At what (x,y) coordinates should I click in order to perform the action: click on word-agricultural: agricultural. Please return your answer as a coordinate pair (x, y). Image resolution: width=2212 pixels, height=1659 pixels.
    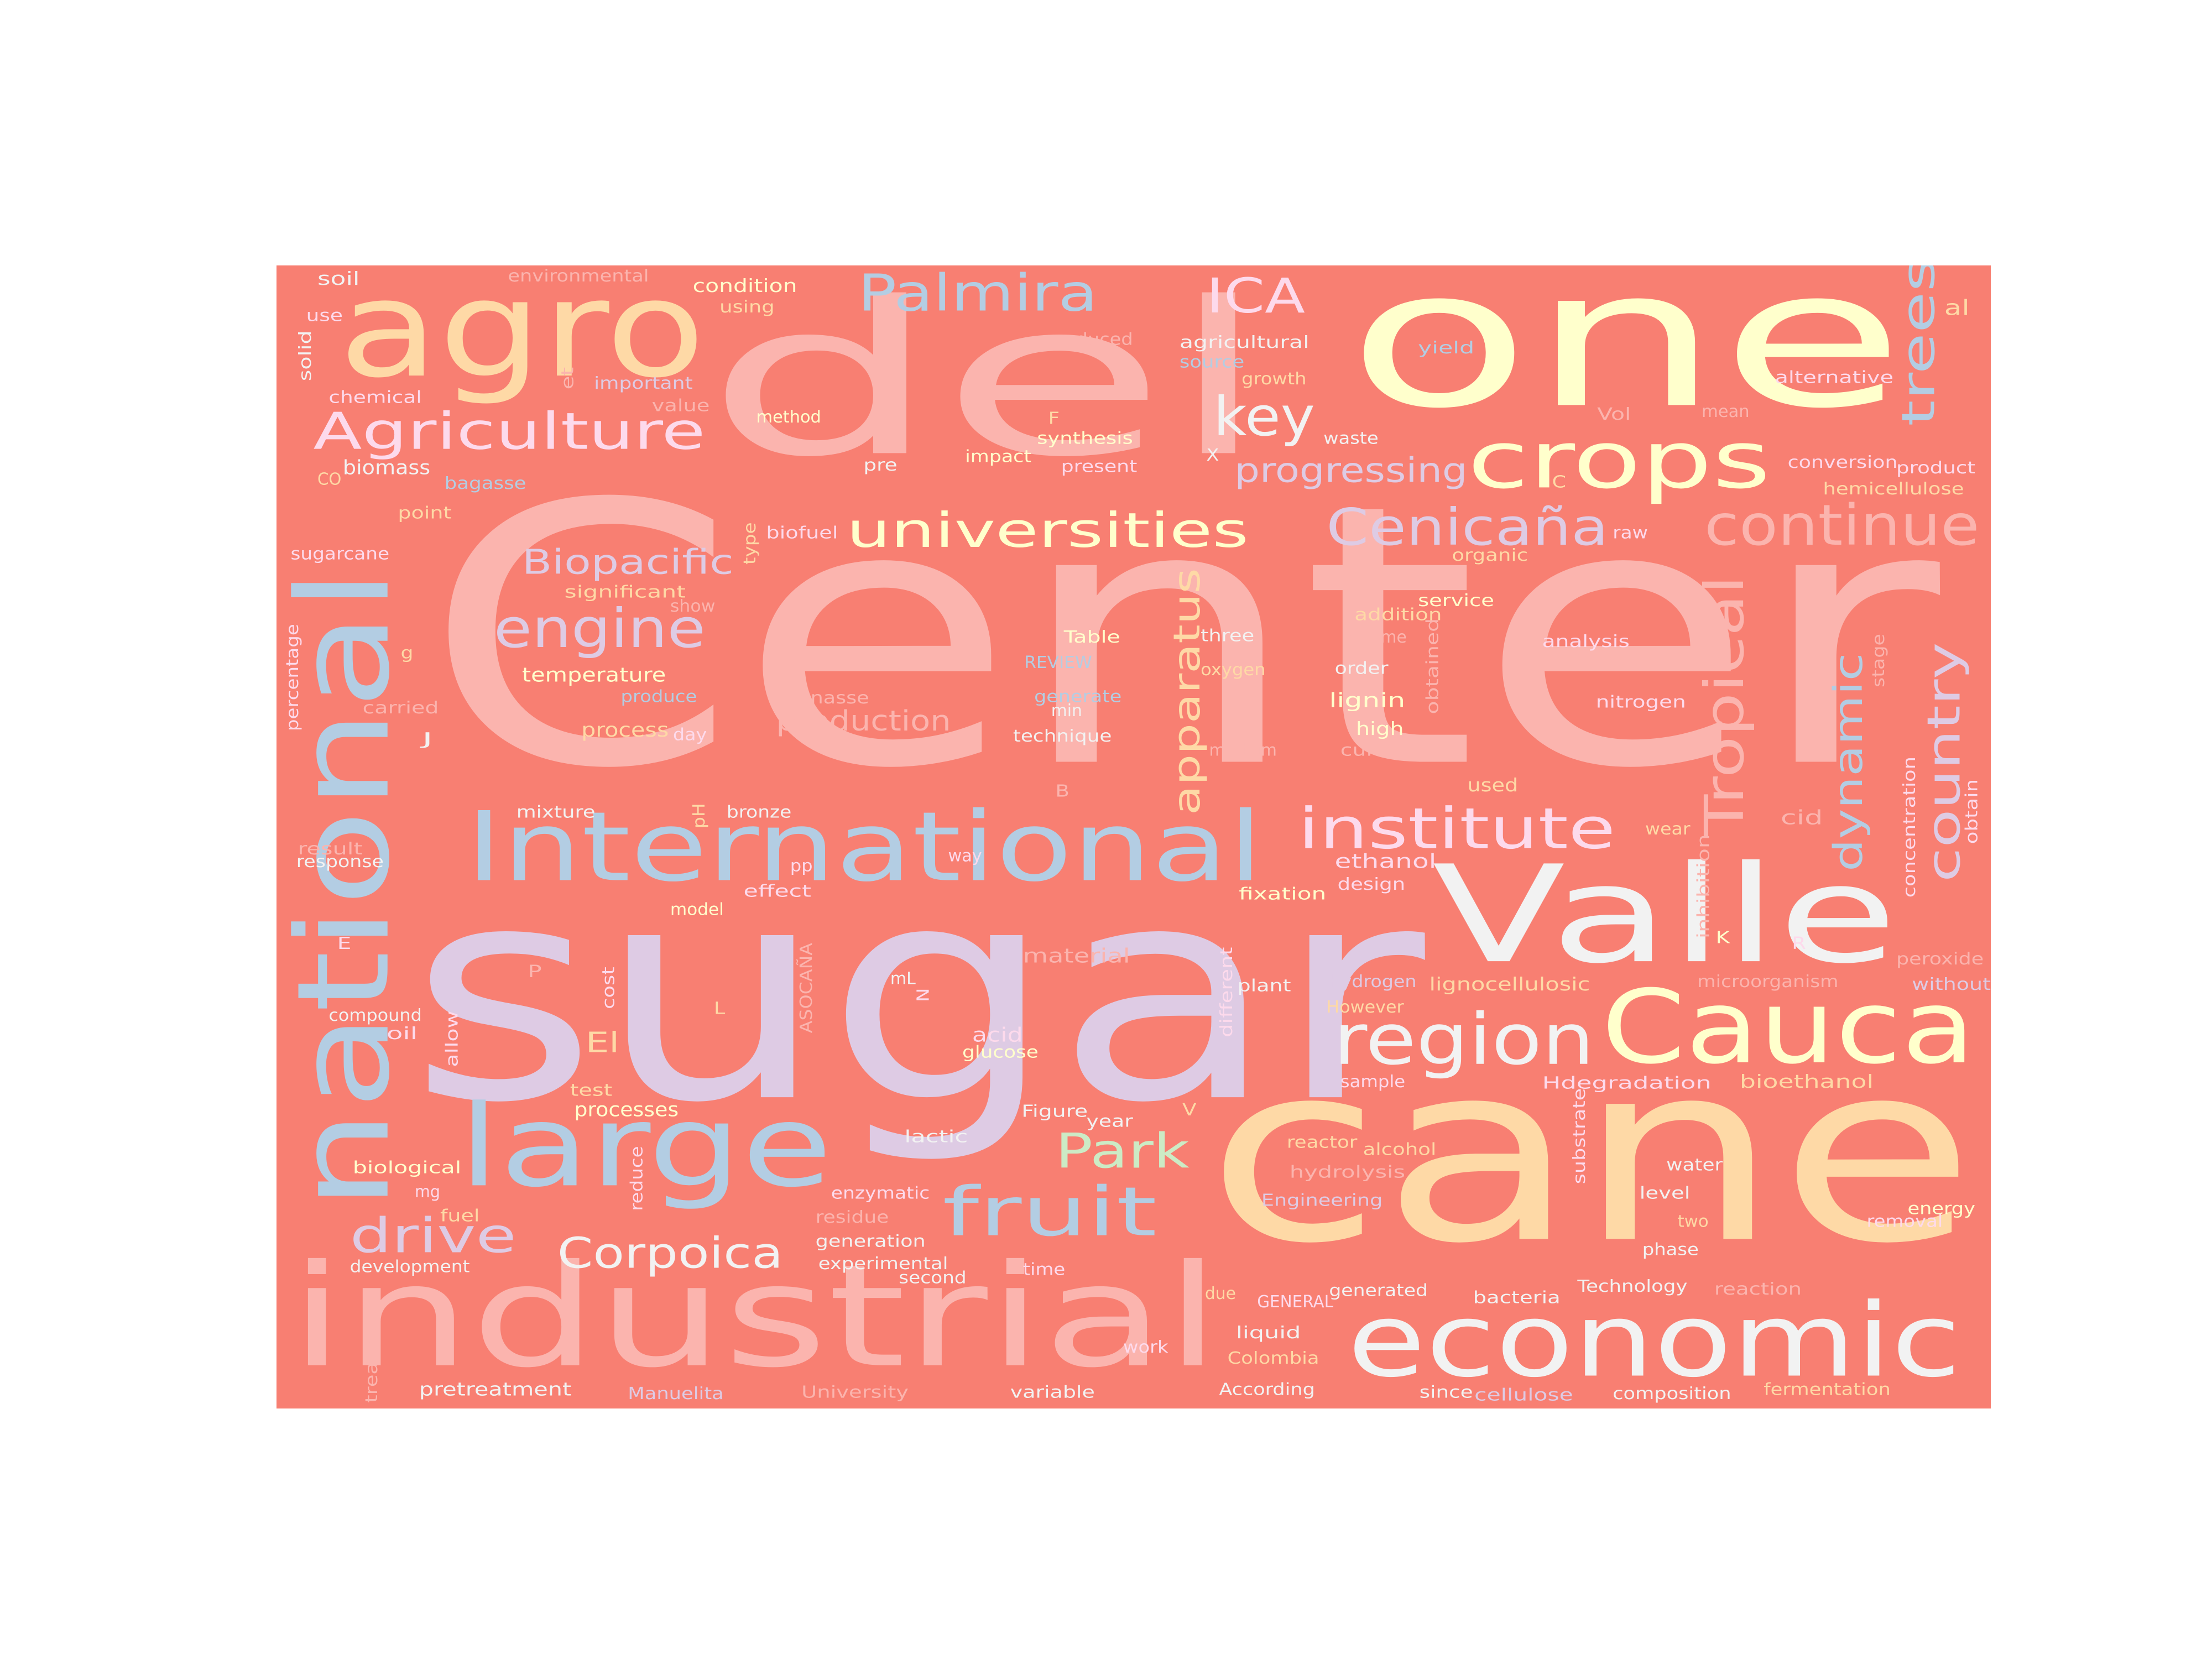
    Looking at the image, I should click on (1245, 343).